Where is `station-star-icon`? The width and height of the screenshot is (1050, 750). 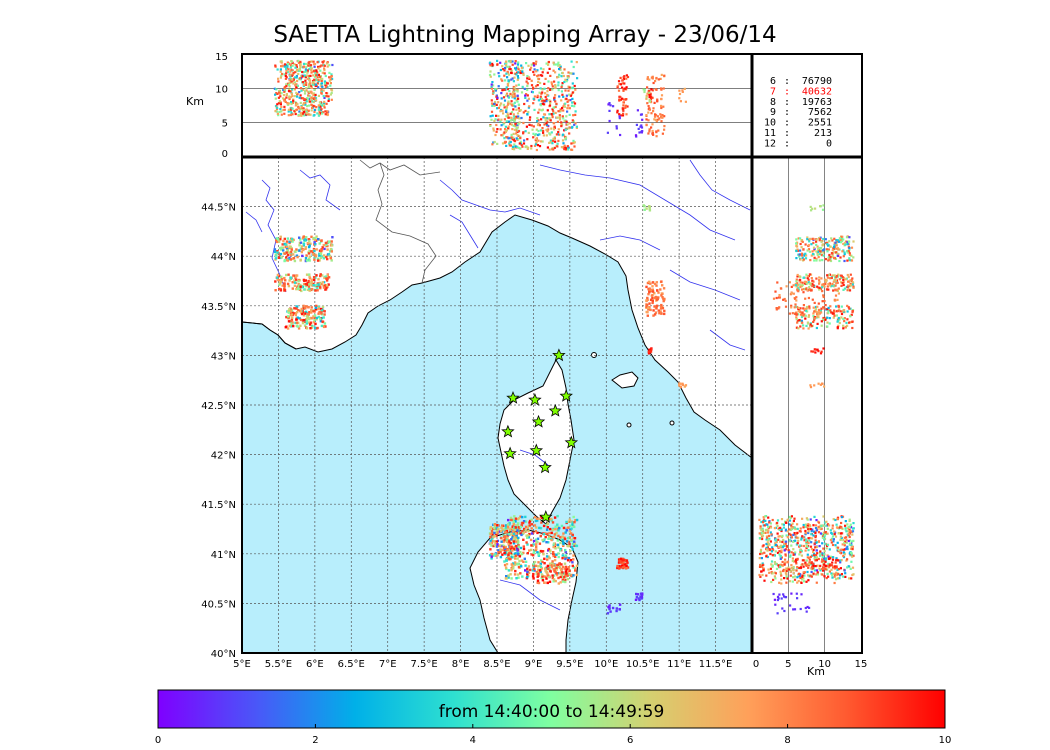
station-star-icon is located at coordinates (566, 395).